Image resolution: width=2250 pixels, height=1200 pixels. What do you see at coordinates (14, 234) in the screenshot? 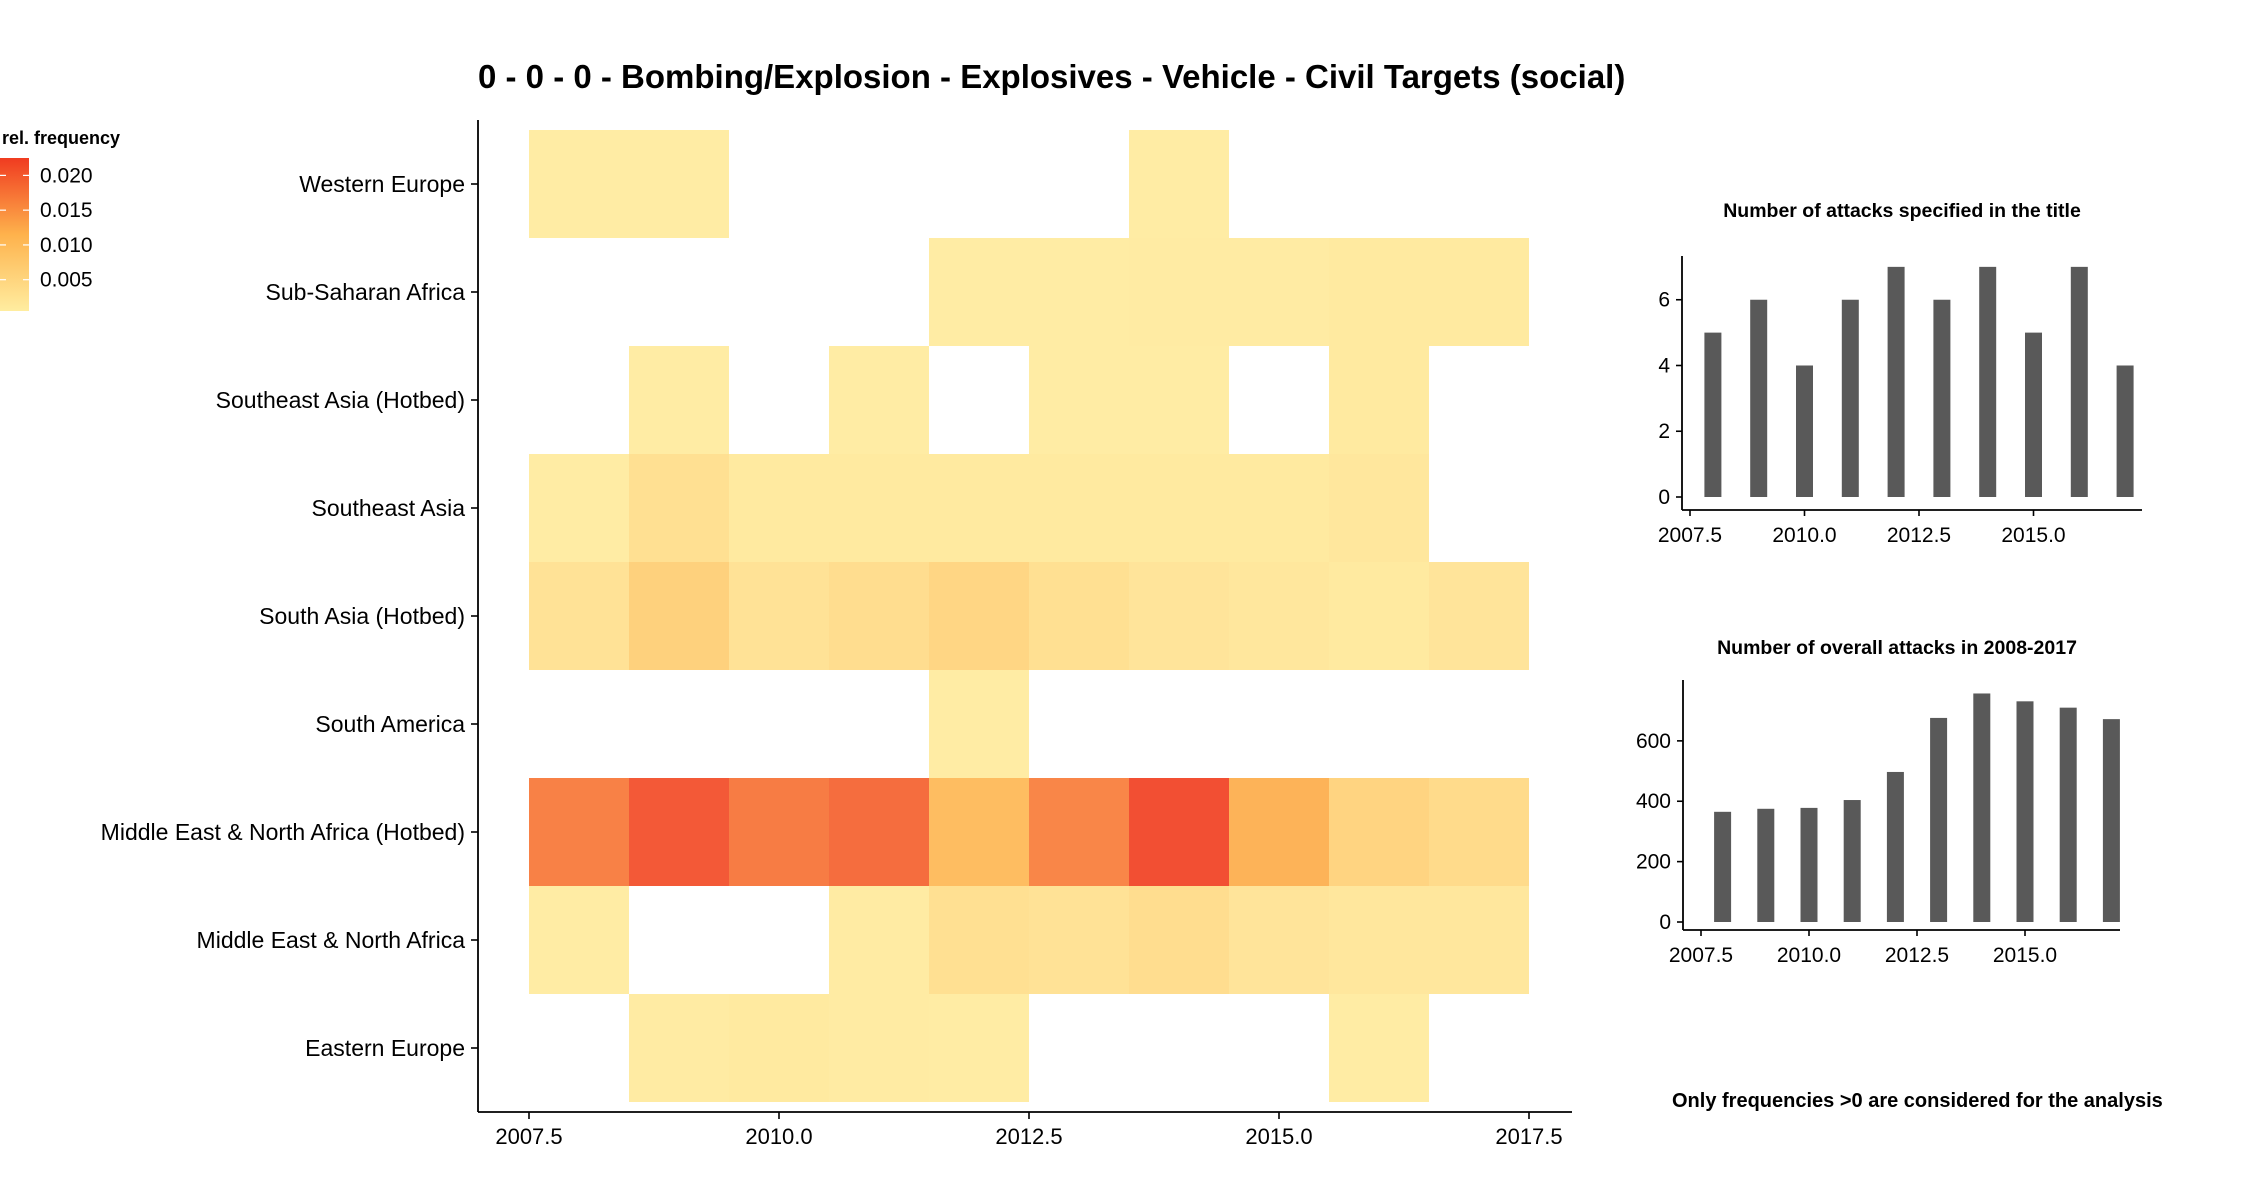
I see `legend-color-bar` at bounding box center [14, 234].